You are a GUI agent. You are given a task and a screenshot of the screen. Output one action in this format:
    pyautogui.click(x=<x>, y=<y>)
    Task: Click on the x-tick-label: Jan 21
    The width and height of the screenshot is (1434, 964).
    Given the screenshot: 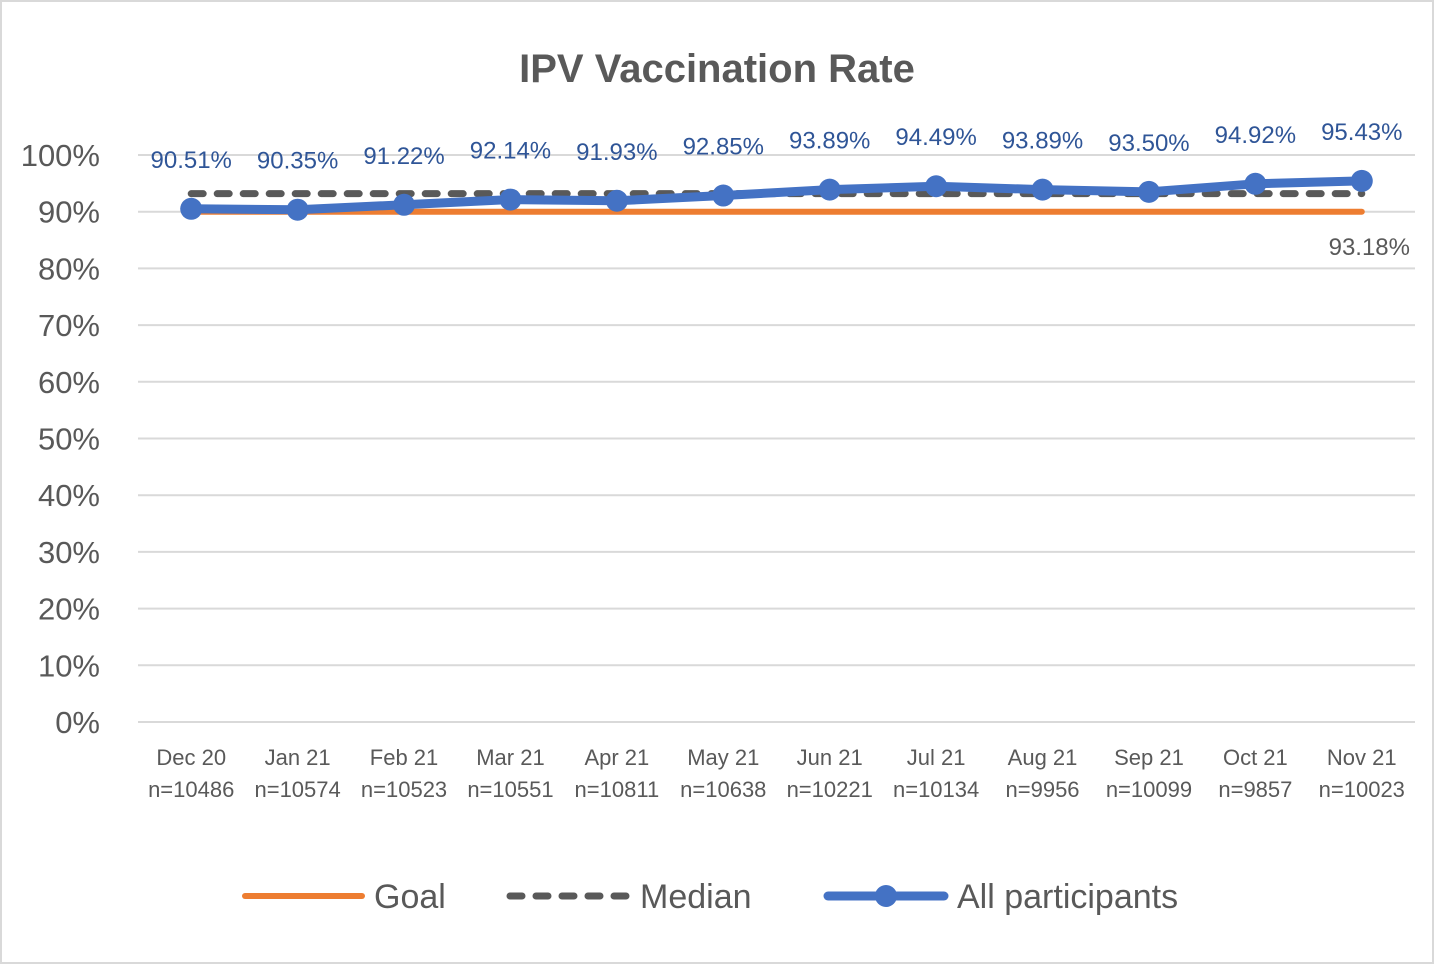 What is the action you would take?
    pyautogui.click(x=298, y=757)
    